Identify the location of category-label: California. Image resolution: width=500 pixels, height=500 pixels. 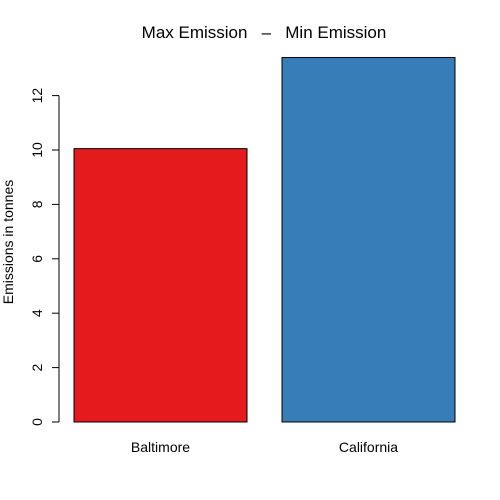
(368, 447).